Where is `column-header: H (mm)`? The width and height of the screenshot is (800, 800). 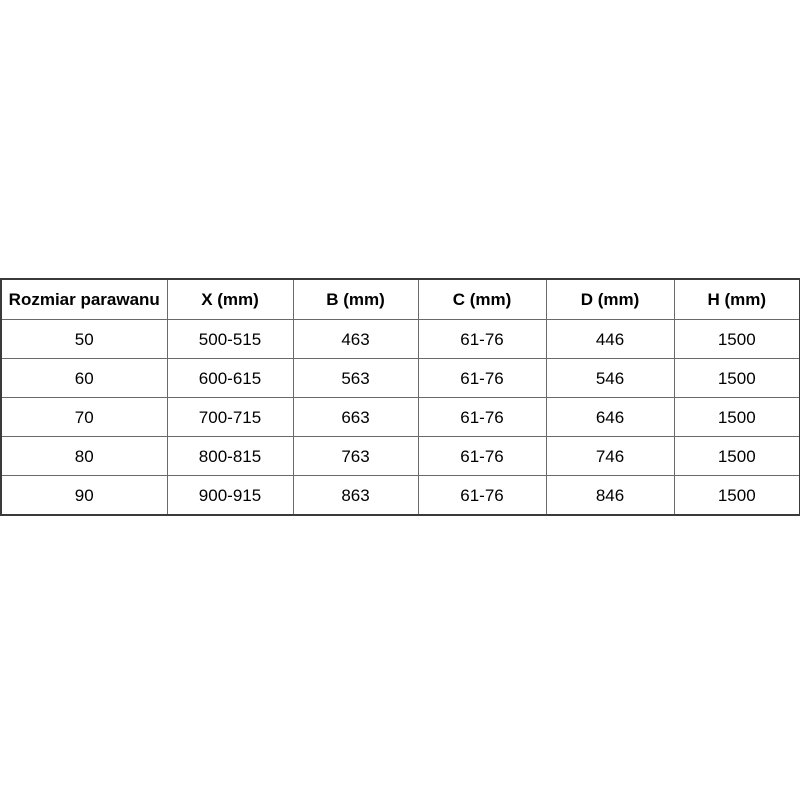 column-header: H (mm) is located at coordinates (736, 299).